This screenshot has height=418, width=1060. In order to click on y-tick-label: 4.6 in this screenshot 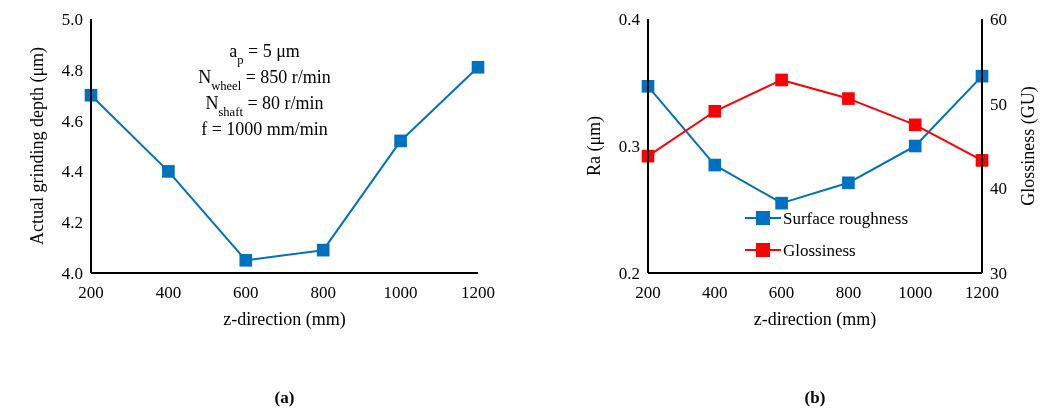, I will do `click(72, 121)`.